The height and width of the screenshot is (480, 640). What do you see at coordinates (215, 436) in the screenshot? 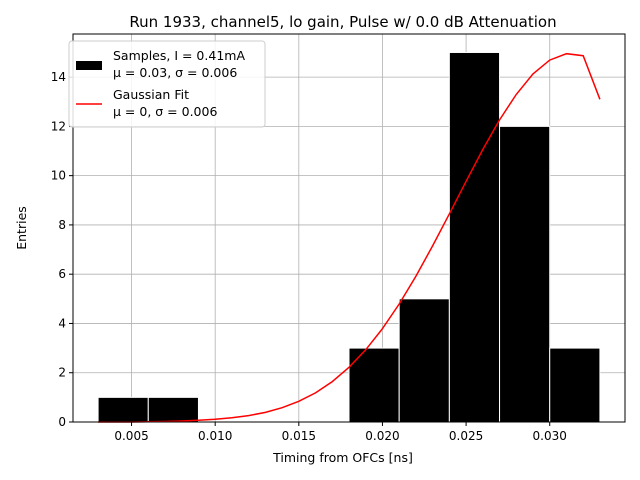
I see `x-tick-label: 0.010` at bounding box center [215, 436].